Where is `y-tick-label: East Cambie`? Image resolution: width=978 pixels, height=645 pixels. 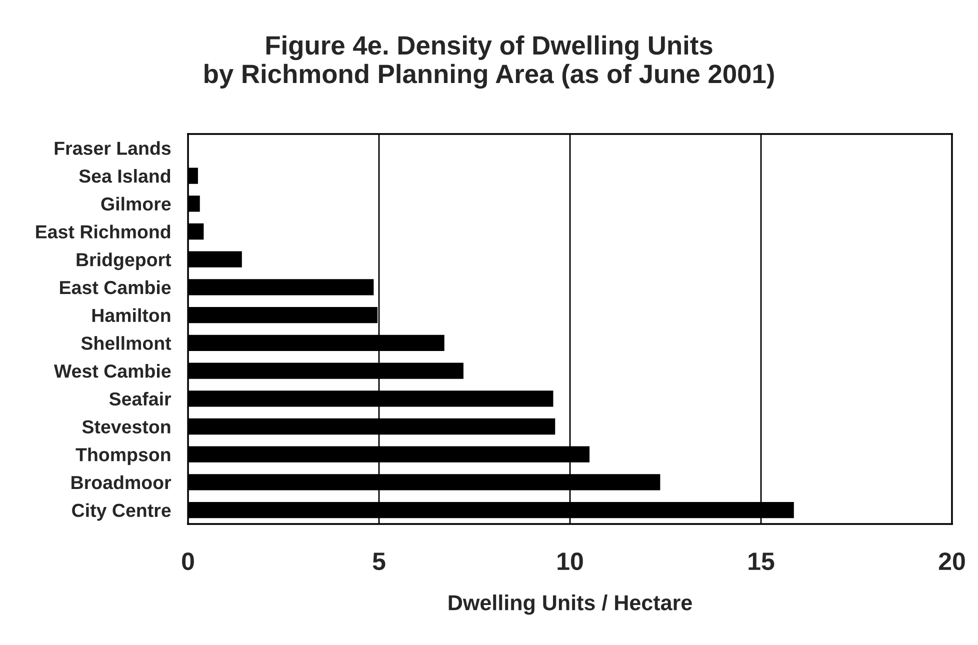 y-tick-label: East Cambie is located at coordinates (115, 287).